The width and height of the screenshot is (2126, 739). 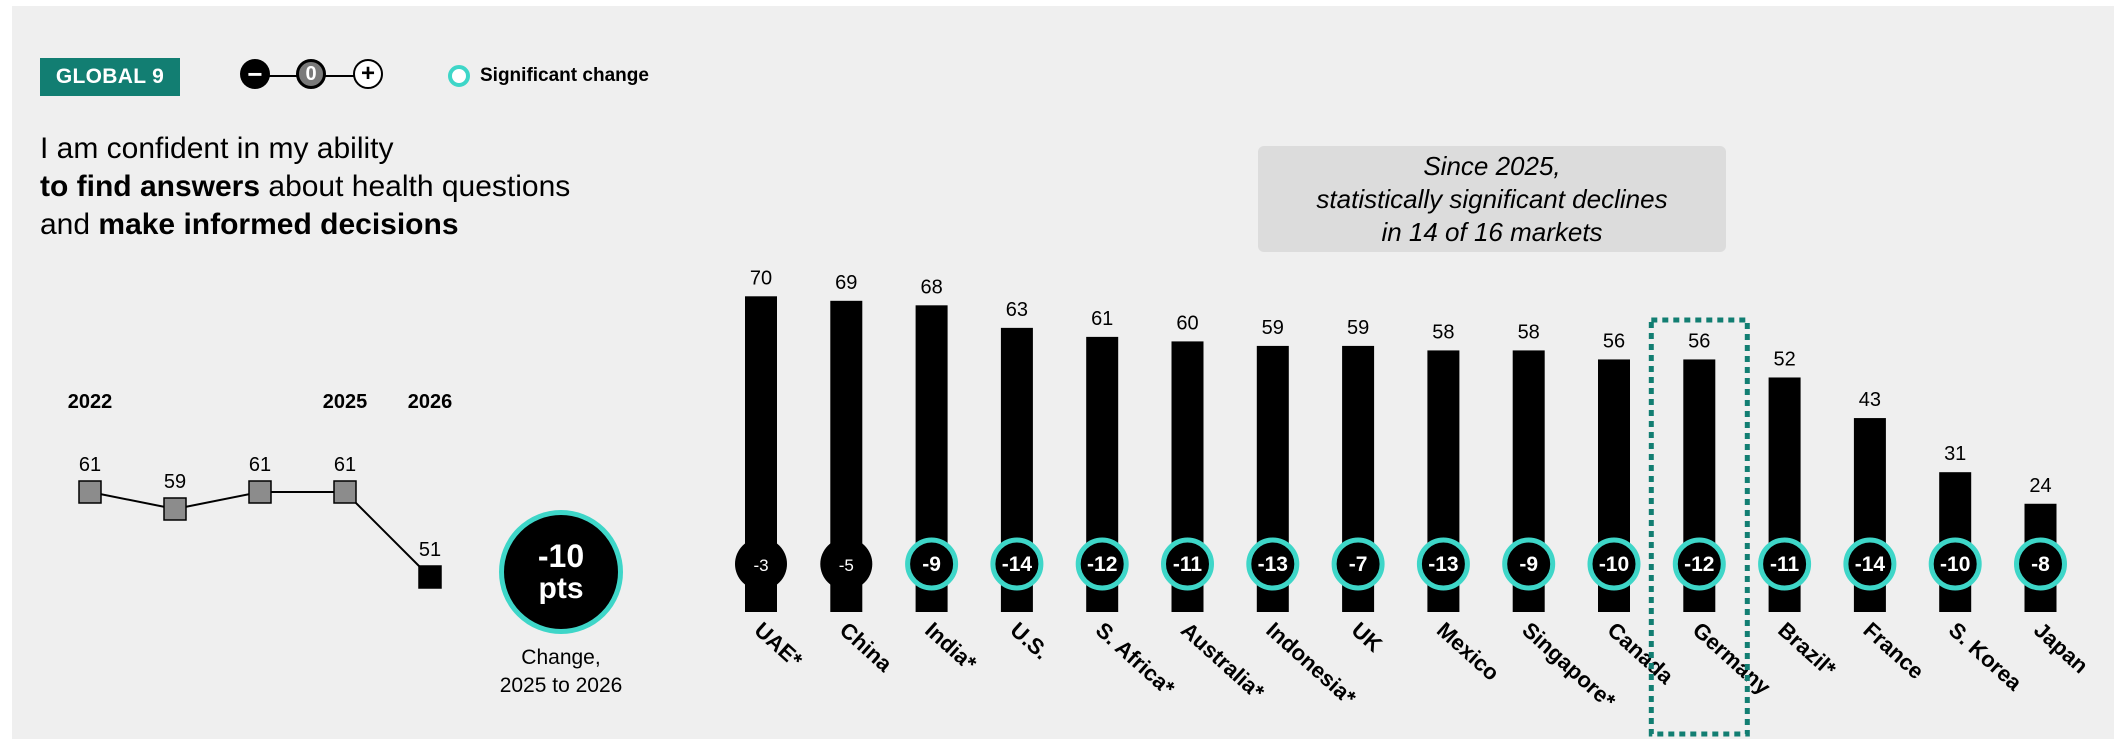 I want to click on overall-change-caption: Change, 2025 to 2026, so click(x=561, y=672).